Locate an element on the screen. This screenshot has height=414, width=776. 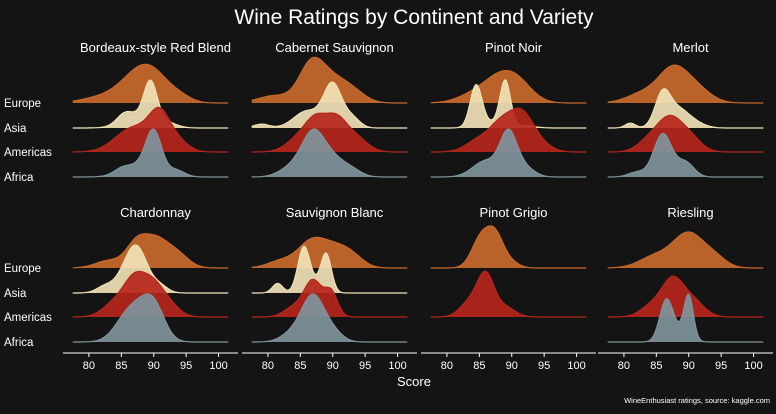
panel-merlot: Merlot is located at coordinates (685, 109).